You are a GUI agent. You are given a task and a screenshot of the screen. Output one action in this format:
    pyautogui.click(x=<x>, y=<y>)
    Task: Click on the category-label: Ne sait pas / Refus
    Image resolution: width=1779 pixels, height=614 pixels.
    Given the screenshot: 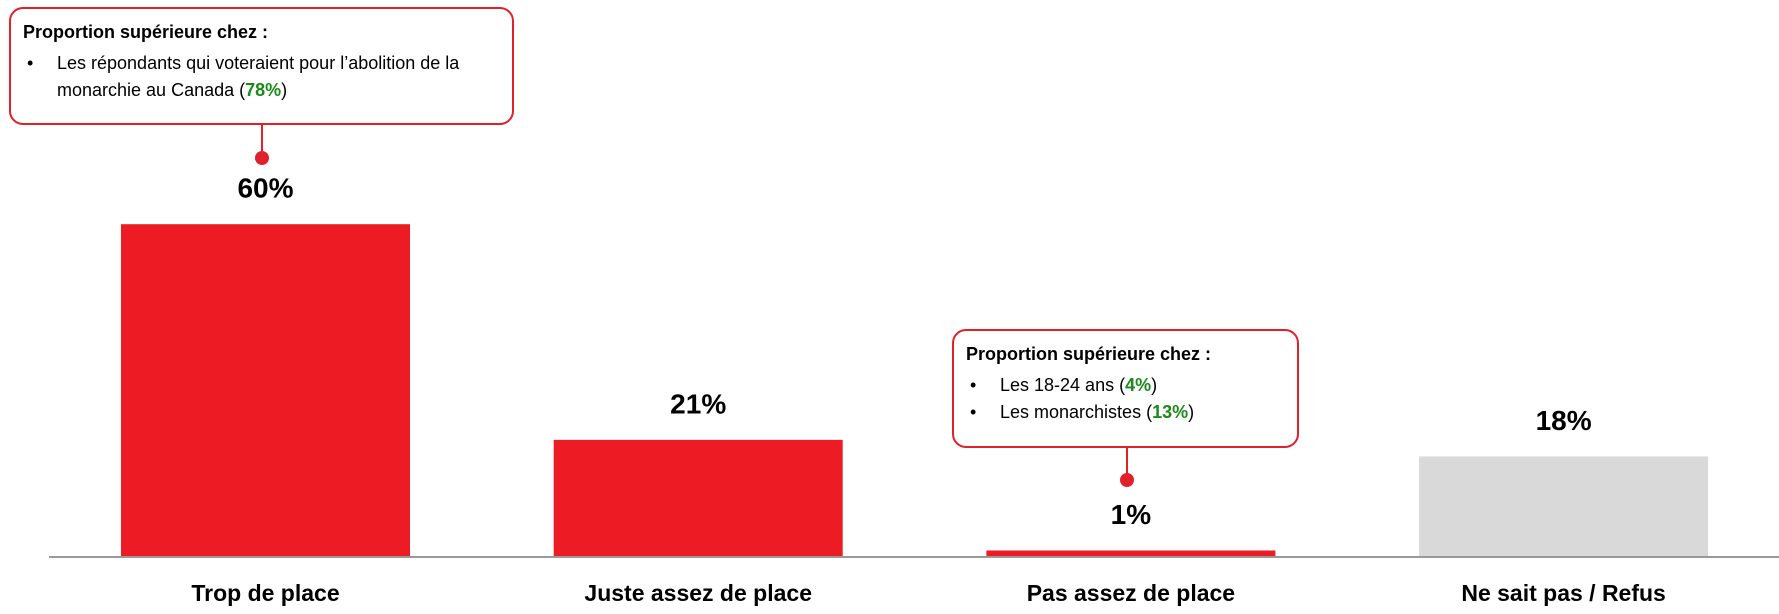 What is the action you would take?
    pyautogui.click(x=1563, y=593)
    